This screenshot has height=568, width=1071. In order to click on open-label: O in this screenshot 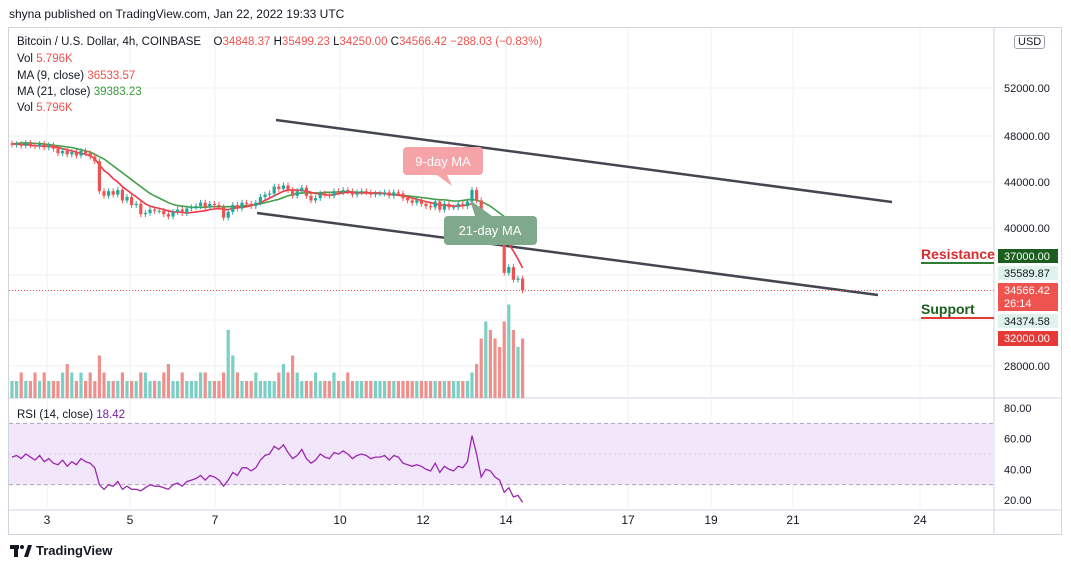, I will do `click(218, 42)`.